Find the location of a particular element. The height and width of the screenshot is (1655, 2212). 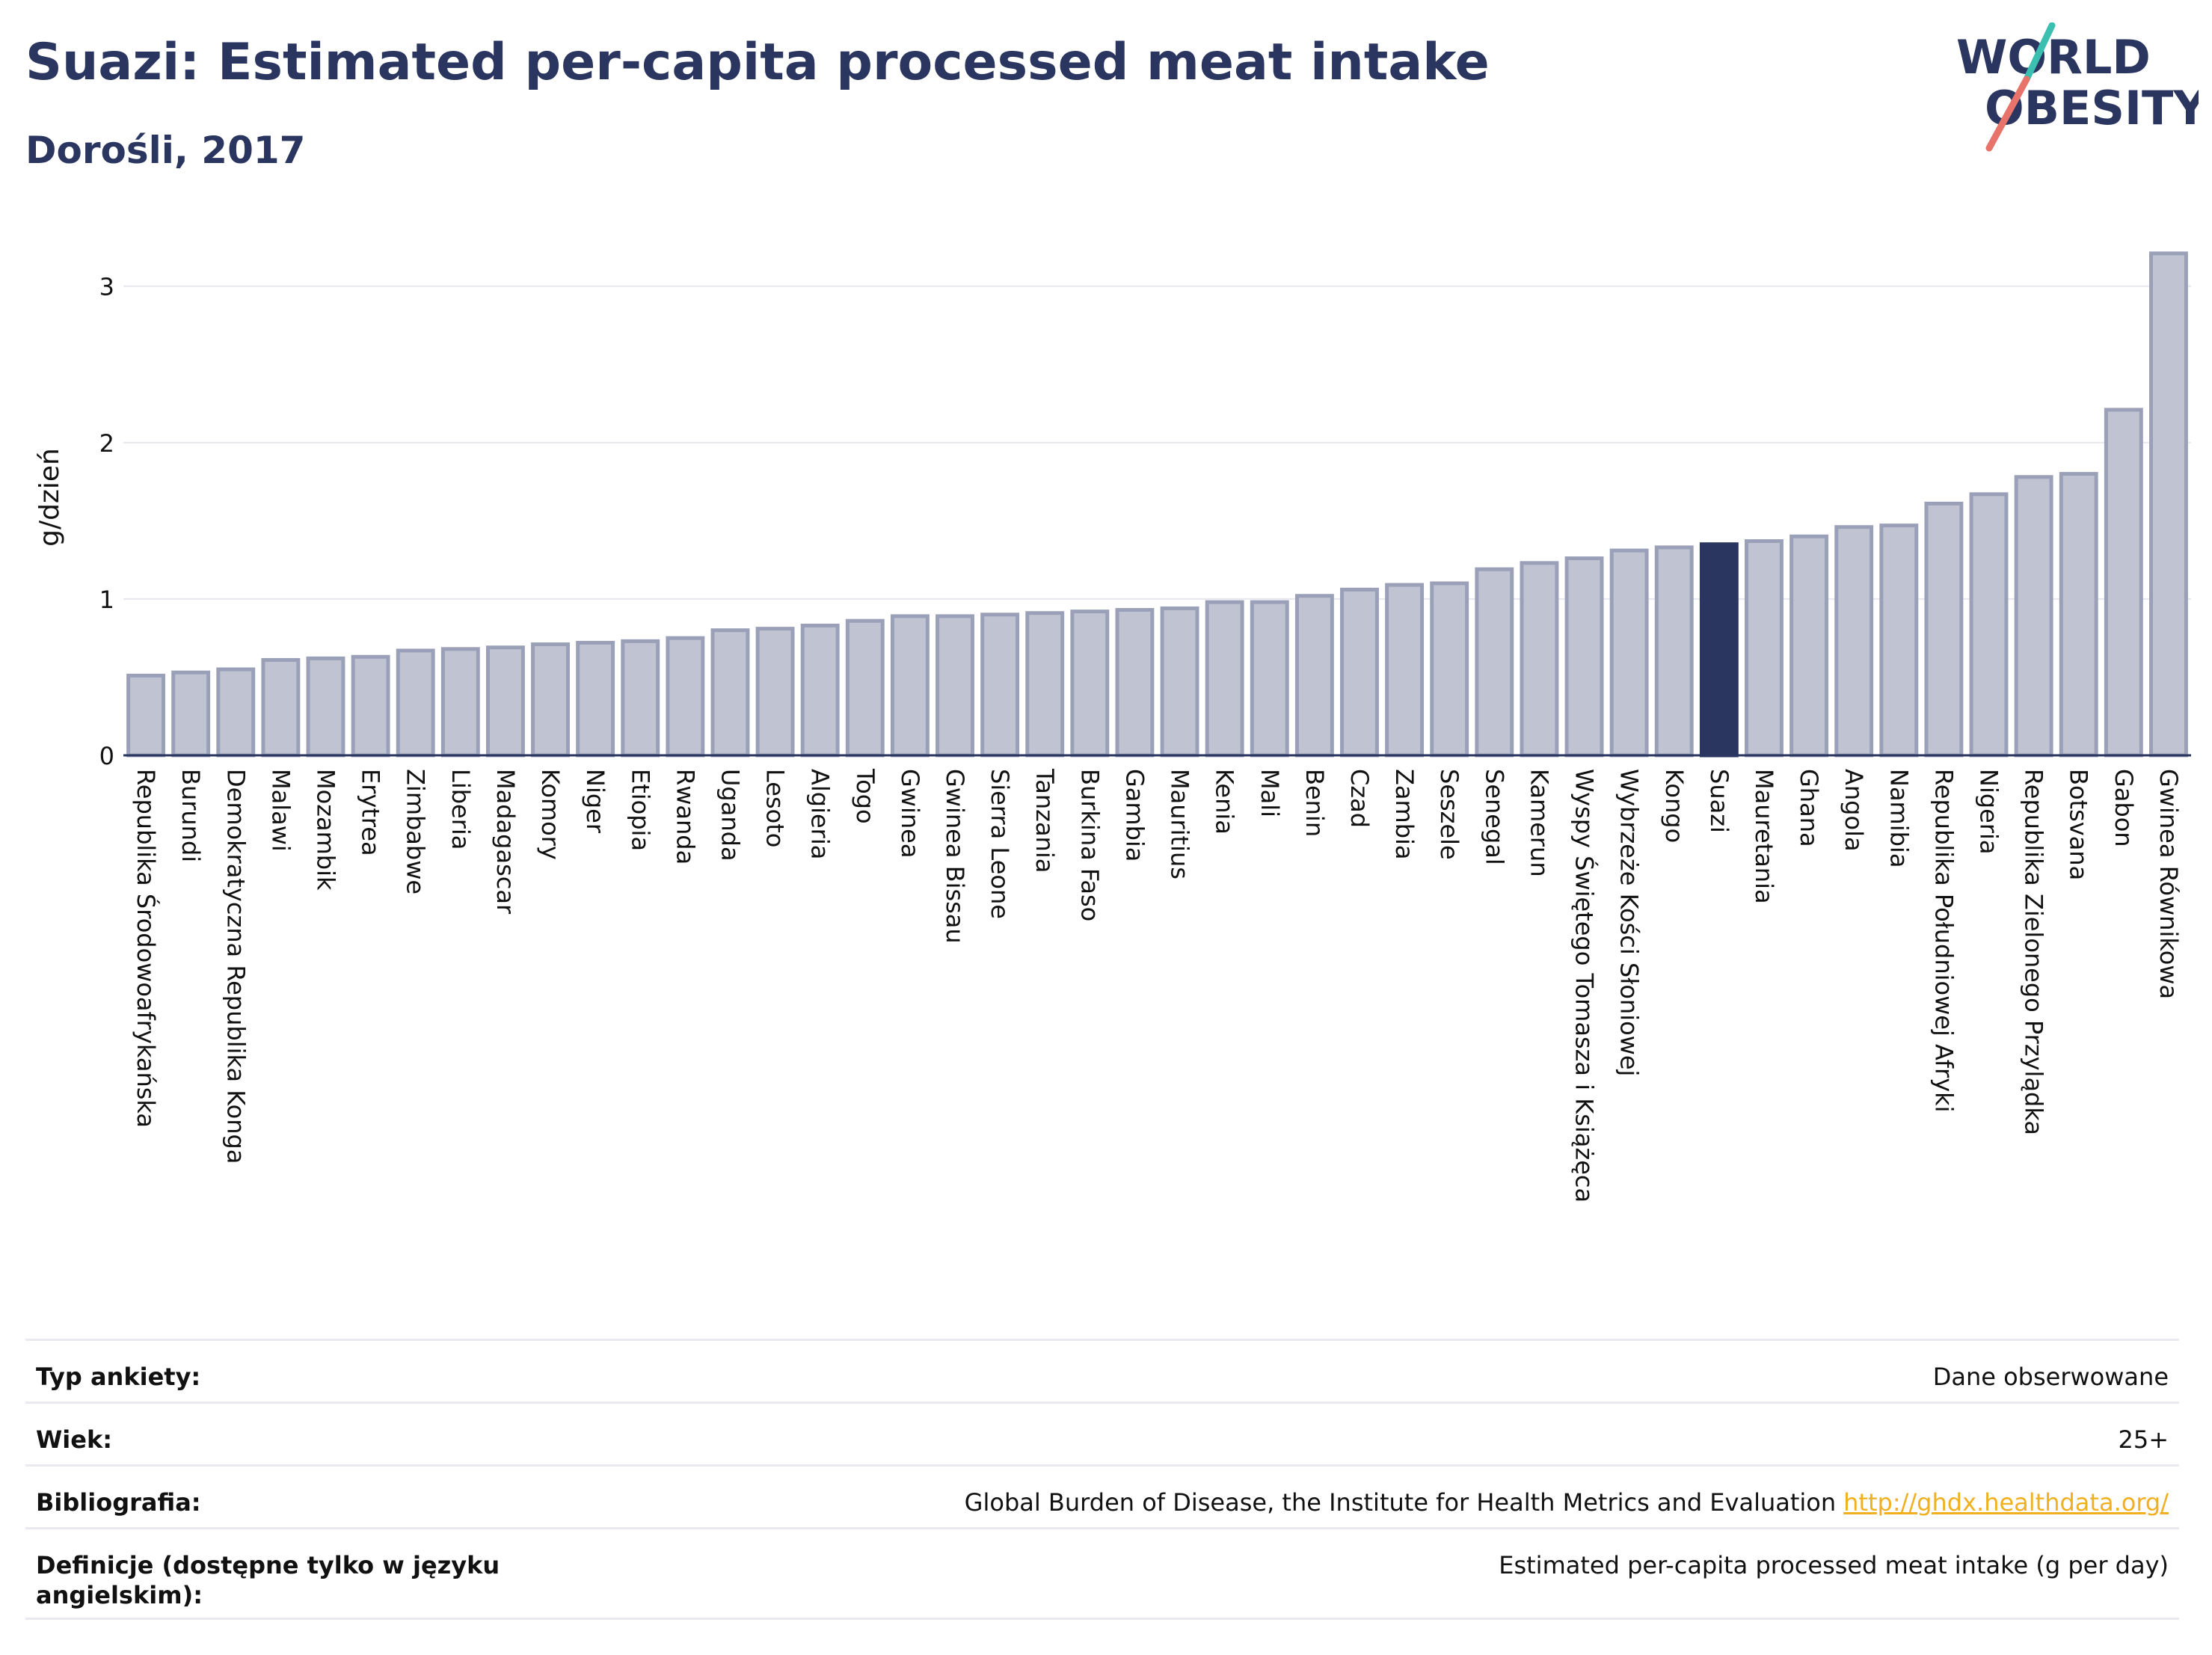

info-label: Typ ankiety: is located at coordinates (118, 1377).